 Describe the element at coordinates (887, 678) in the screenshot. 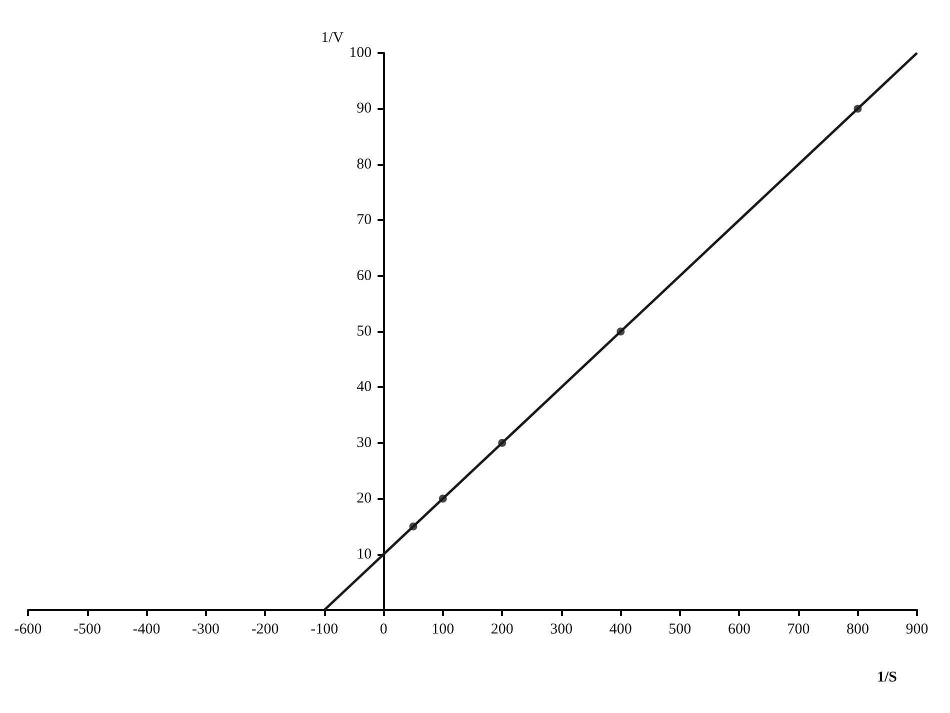

I see `x-axis-title: 1/S` at that location.